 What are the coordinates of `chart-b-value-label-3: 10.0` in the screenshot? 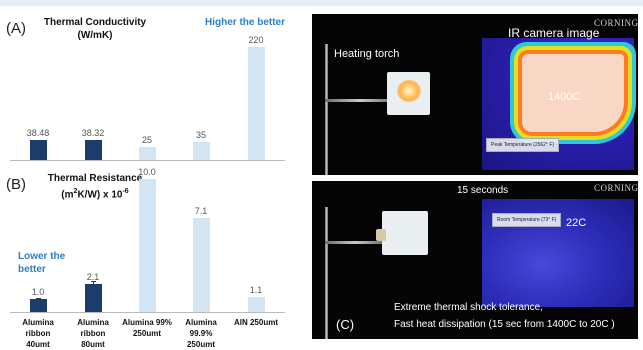 It's located at (147, 172).